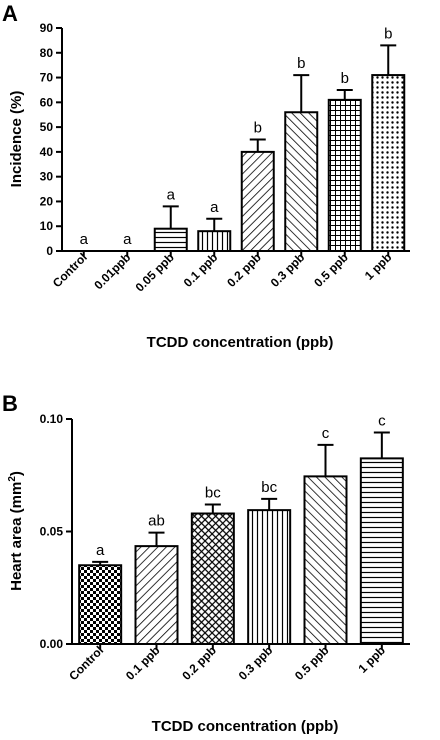 This screenshot has width=440, height=740. Describe the element at coordinates (47, 102) in the screenshot. I see `y-tick-label: 60` at that location.